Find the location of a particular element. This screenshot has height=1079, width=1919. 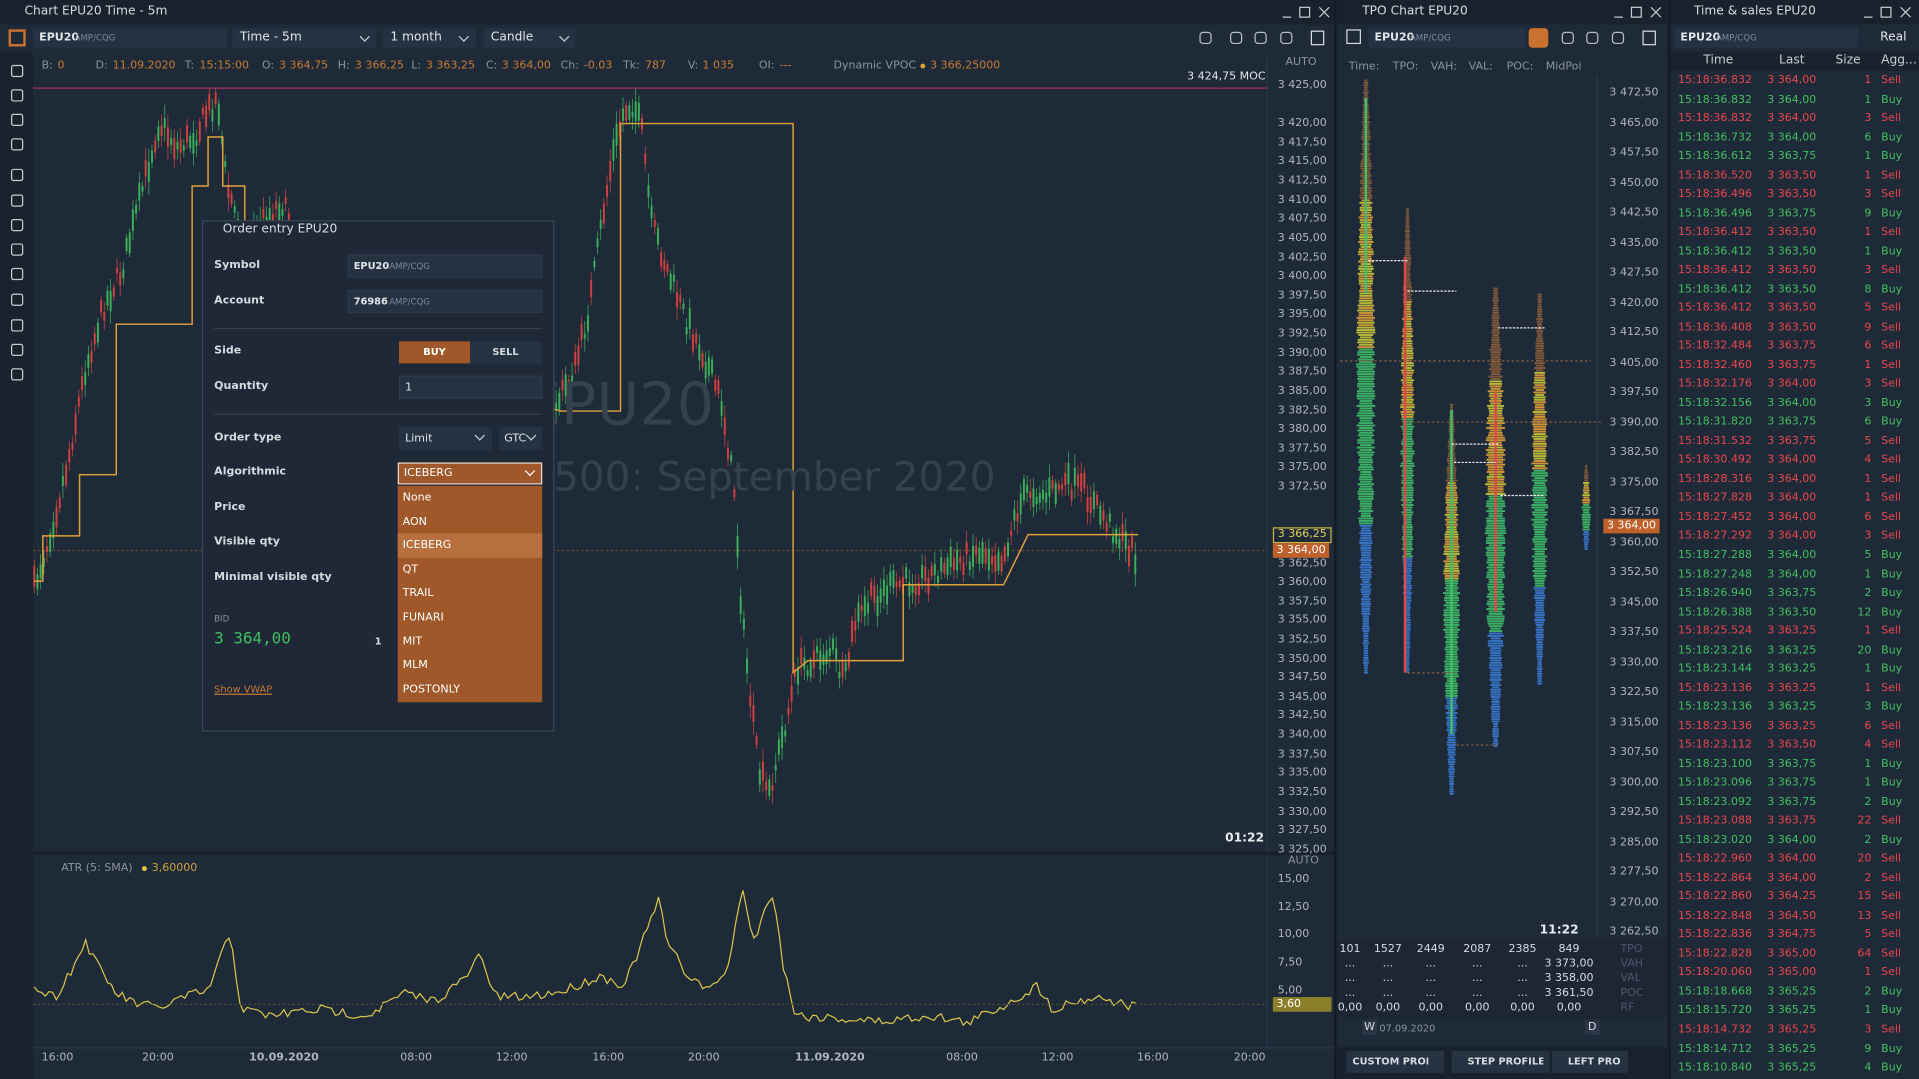

period-week: W is located at coordinates (1369, 1027).